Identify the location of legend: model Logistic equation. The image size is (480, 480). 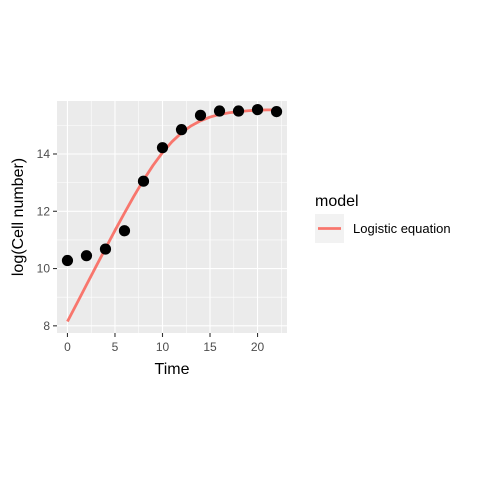
(383, 218).